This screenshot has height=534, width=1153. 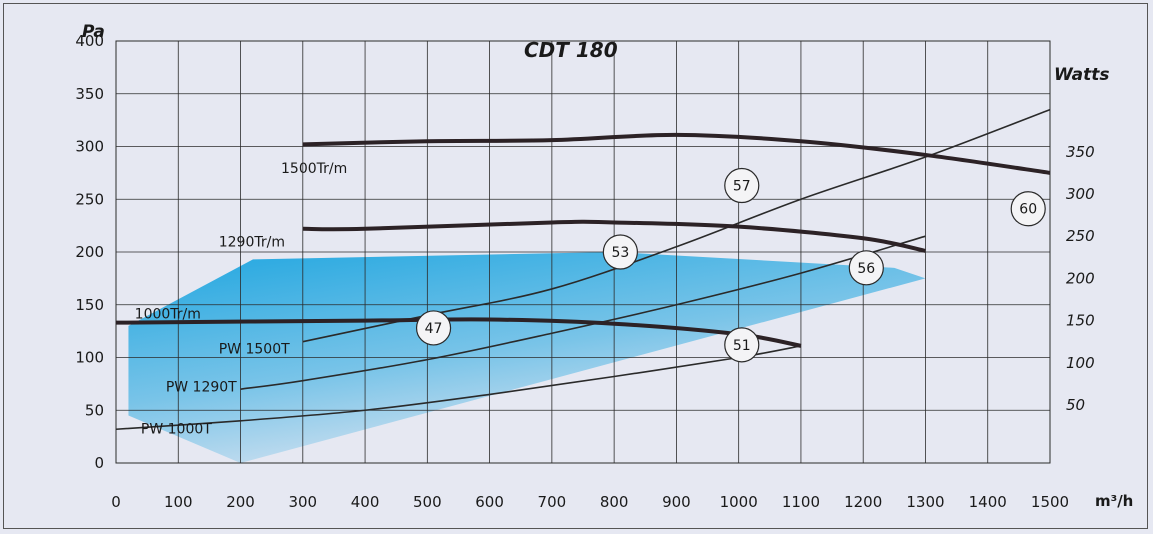 I want to click on x-tick-label: 1000, so click(x=739, y=502).